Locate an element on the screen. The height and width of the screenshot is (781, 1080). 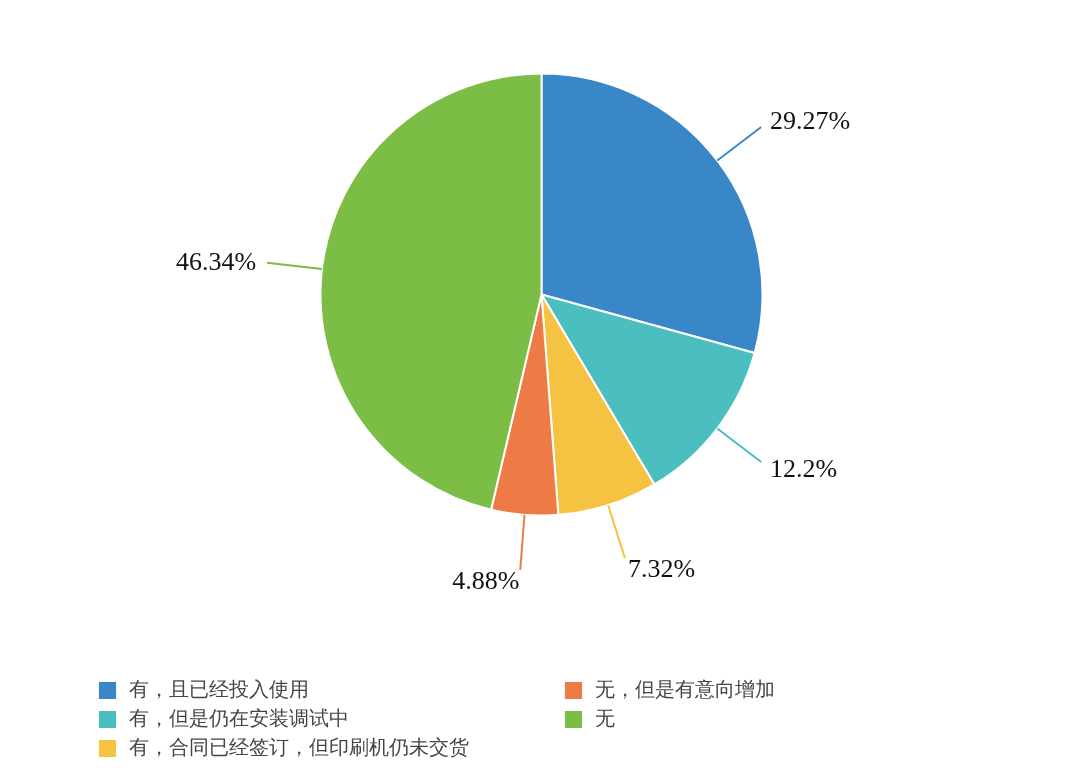
data-label: 46.34% is located at coordinates (216, 261).